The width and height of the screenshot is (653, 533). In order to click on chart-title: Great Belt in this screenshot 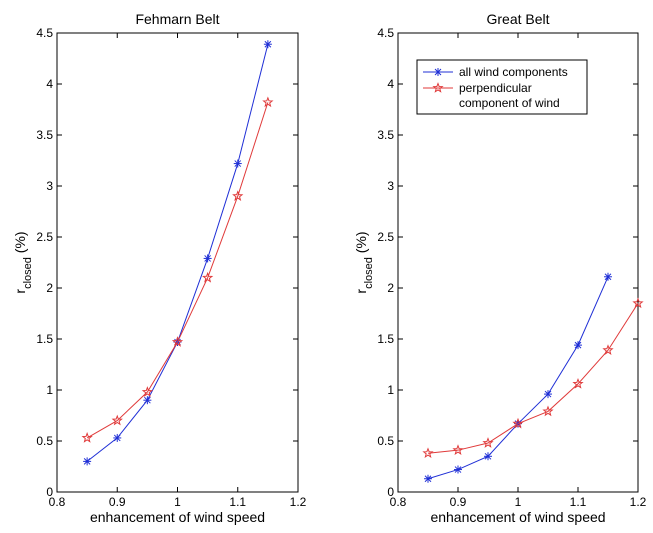, I will do `click(517, 19)`.